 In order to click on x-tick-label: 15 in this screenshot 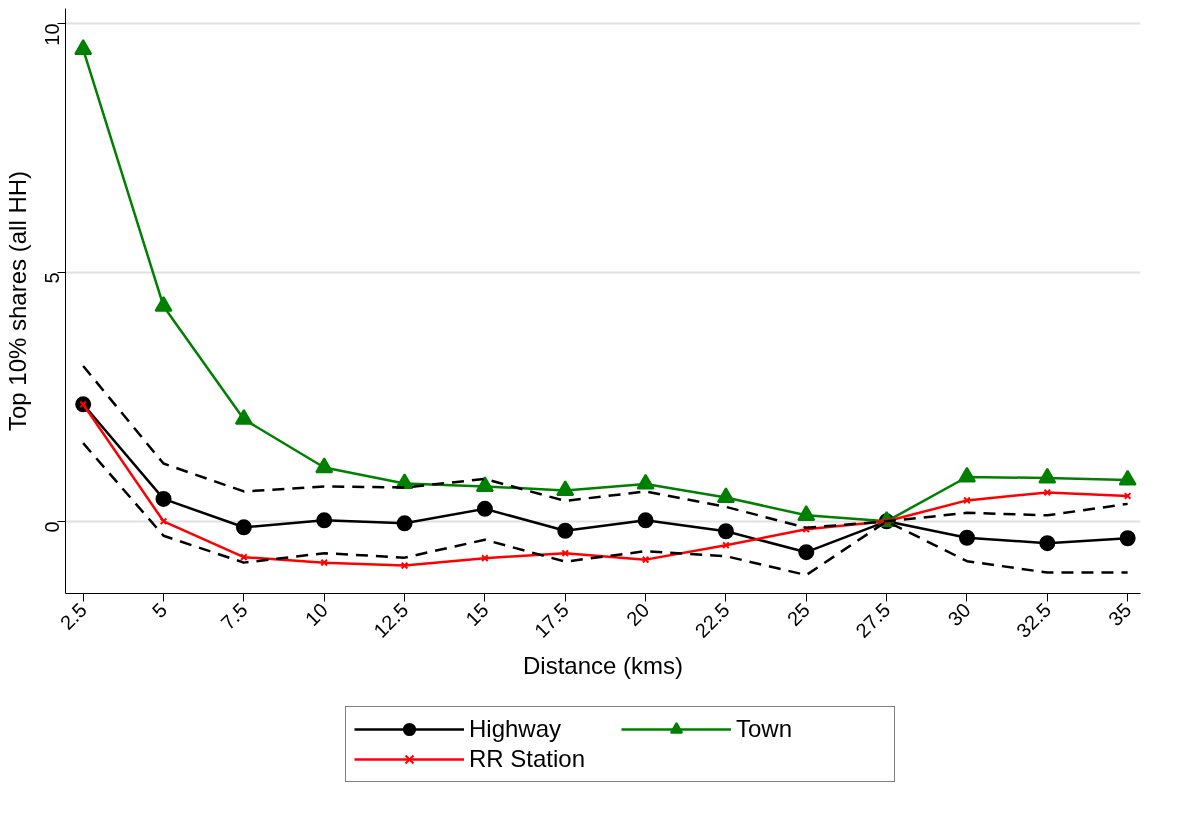, I will do `click(477, 614)`.